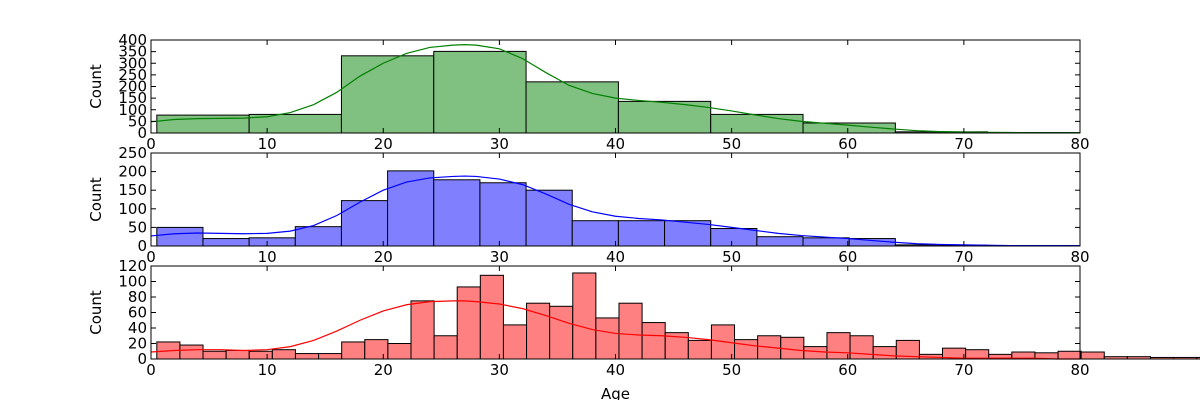  I want to click on y-tick-label: 60, so click(137, 313).